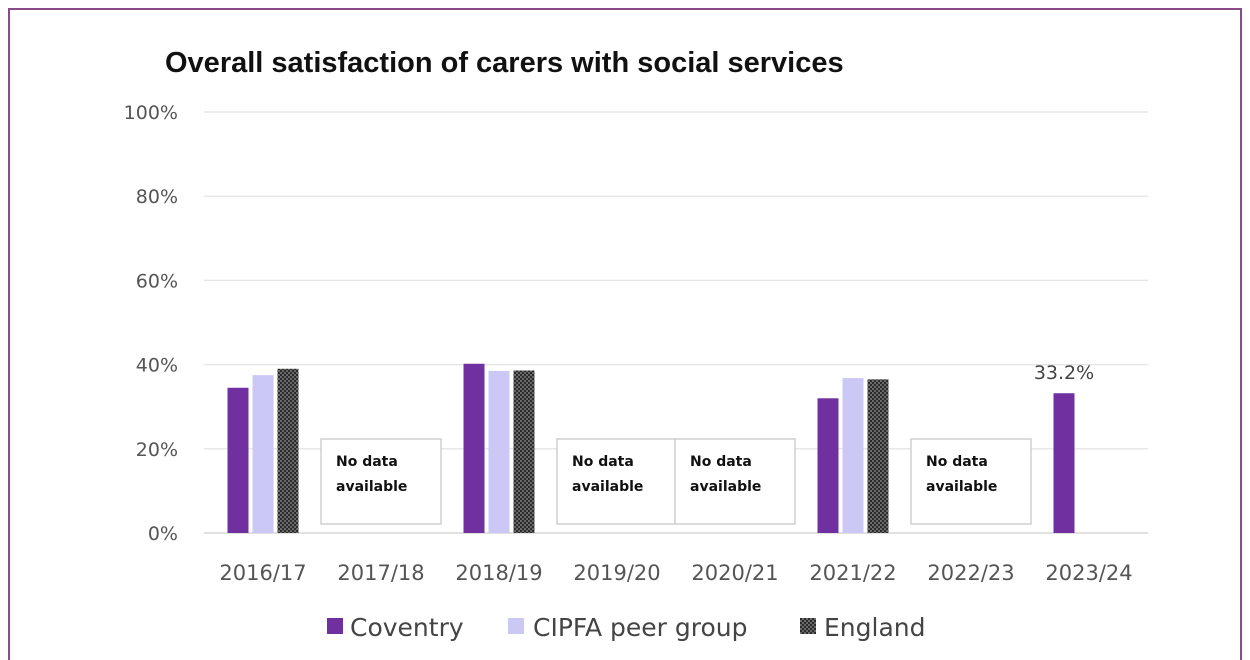 The height and width of the screenshot is (660, 1250). I want to click on x-tick-label: 2016/17, so click(262, 573).